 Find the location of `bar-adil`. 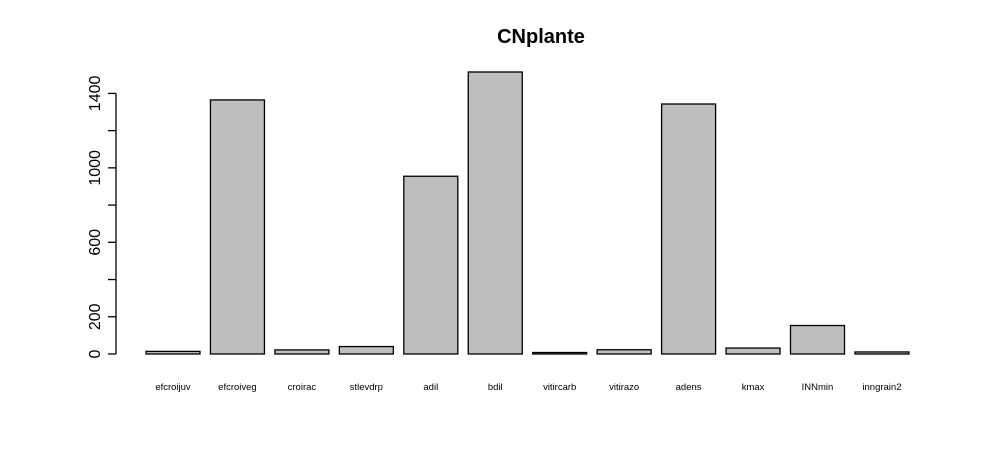

bar-adil is located at coordinates (431, 265).